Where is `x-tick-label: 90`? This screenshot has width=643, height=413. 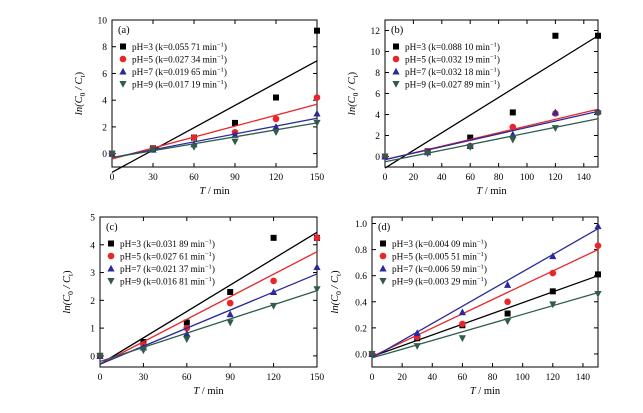
x-tick-label: 90 is located at coordinates (235, 178).